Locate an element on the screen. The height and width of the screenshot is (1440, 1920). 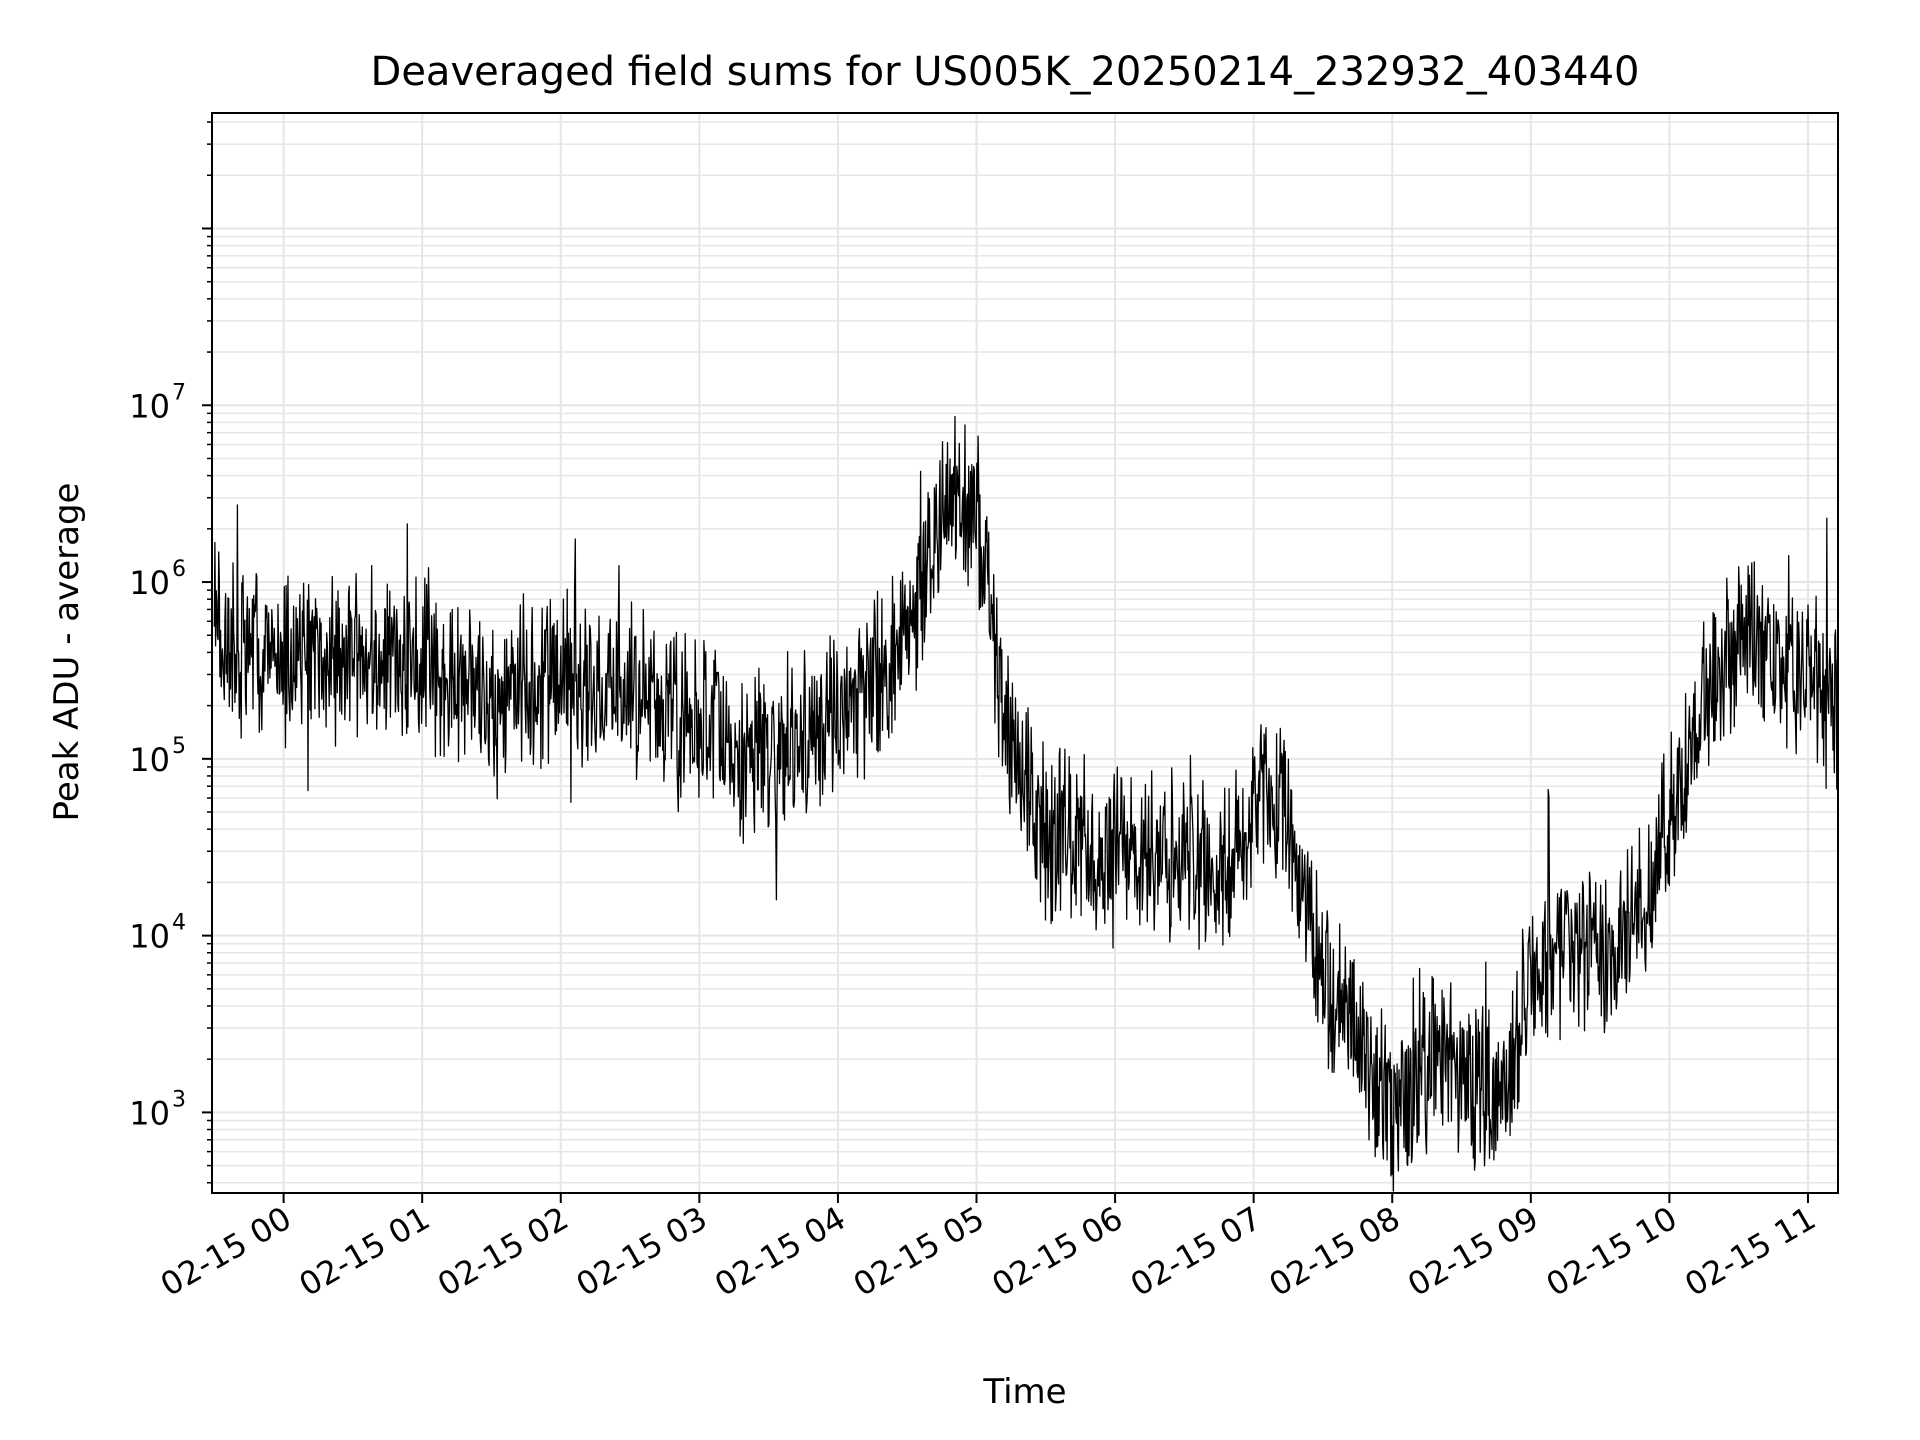
y-tick-label: 10 3 is located at coordinates (157, 1109).